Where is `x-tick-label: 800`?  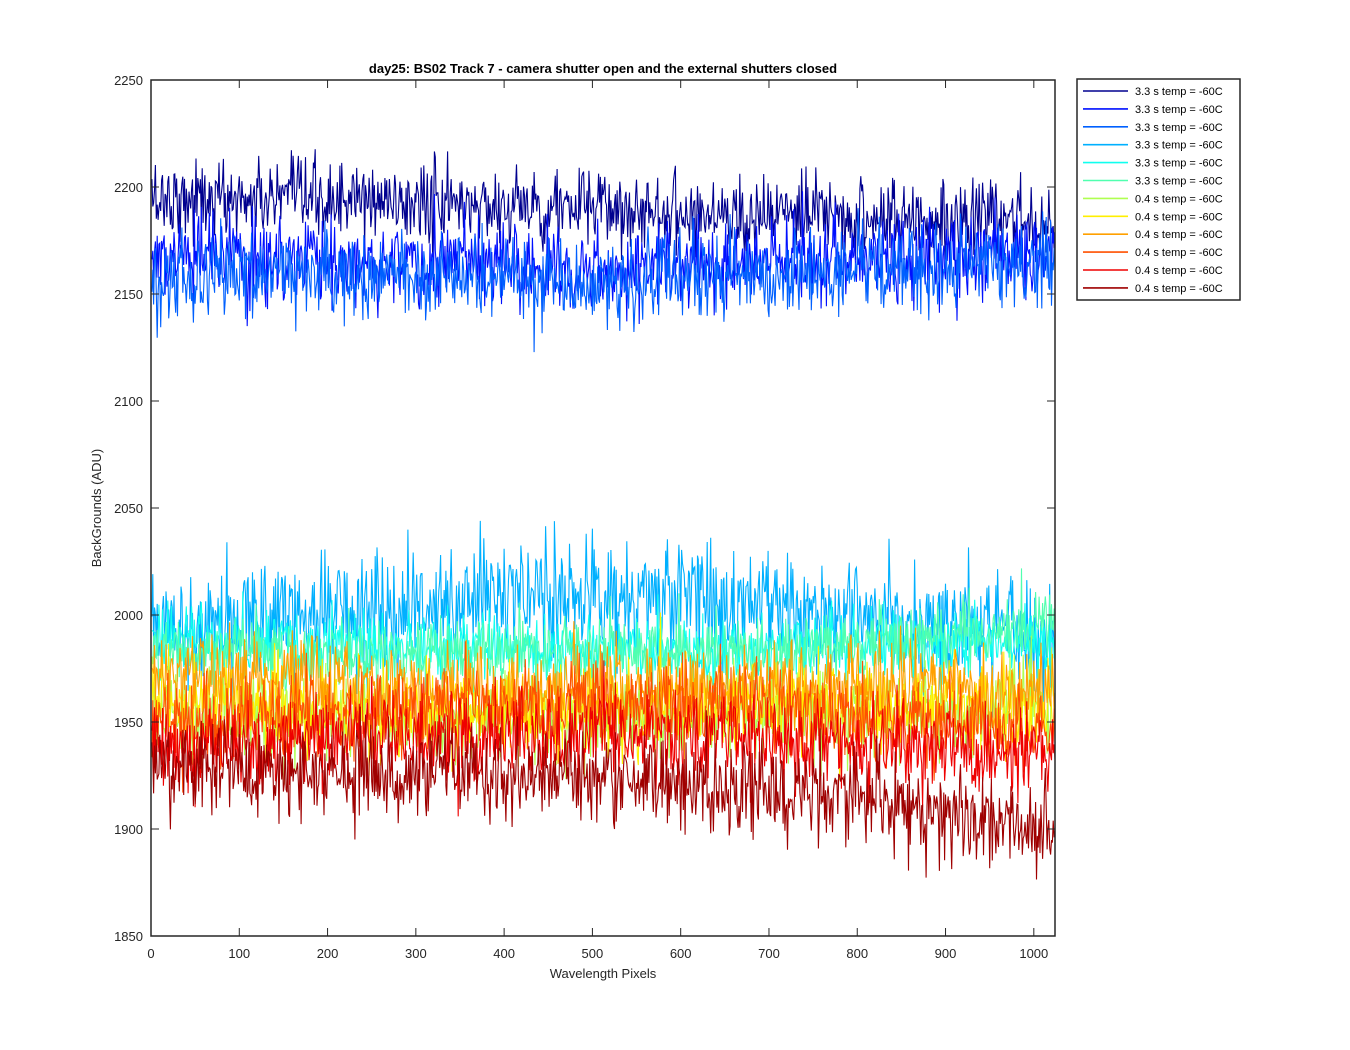 x-tick-label: 800 is located at coordinates (857, 953).